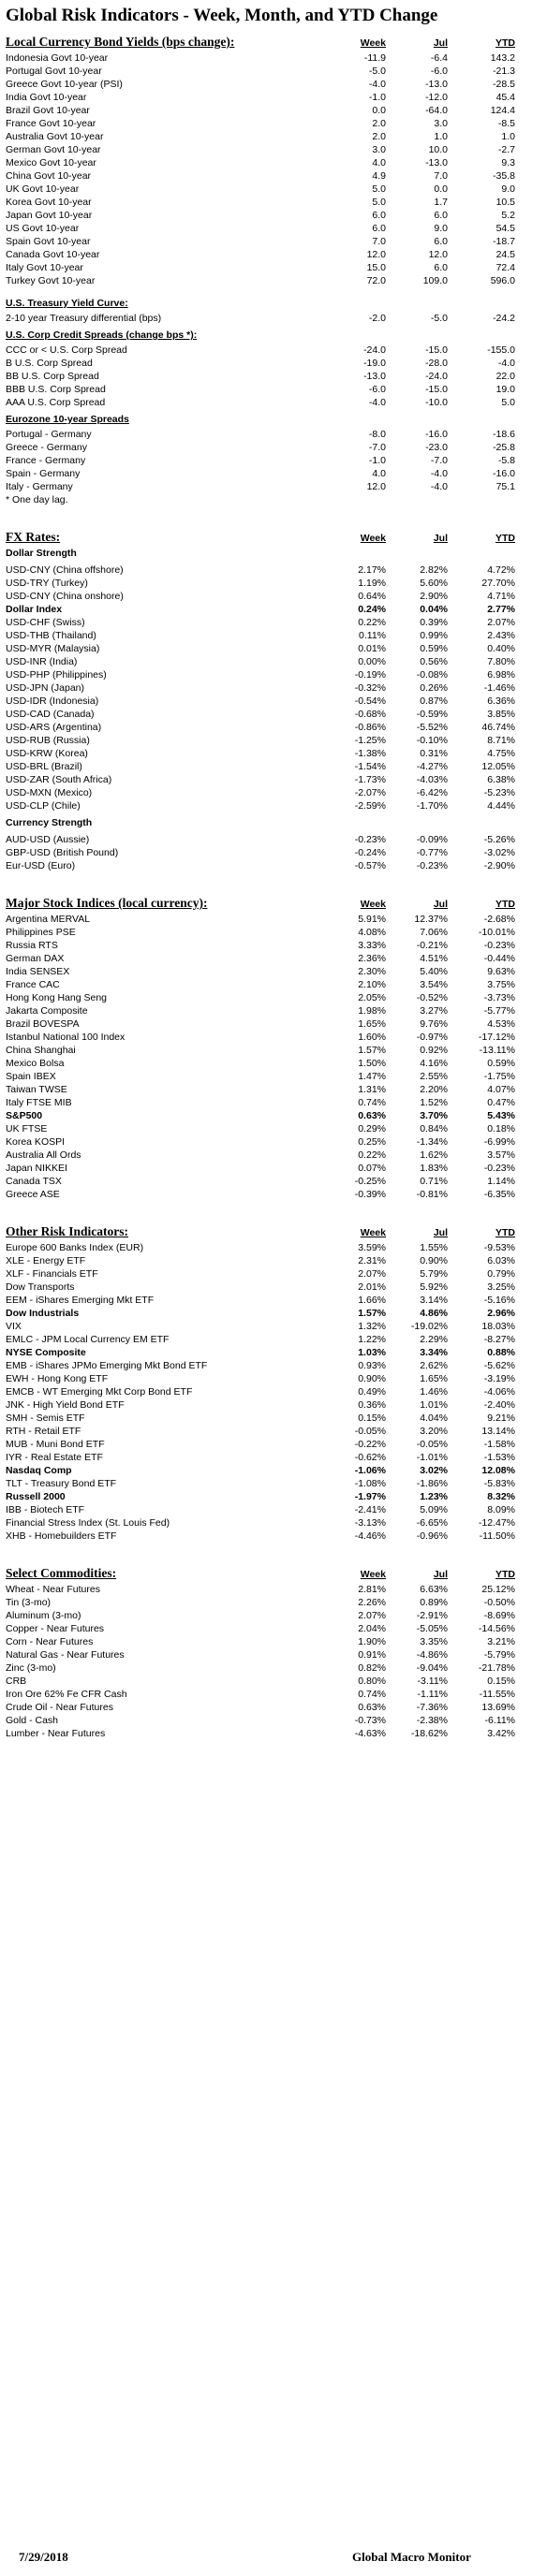  I want to click on value-ytd: 12.08%, so click(498, 1470).